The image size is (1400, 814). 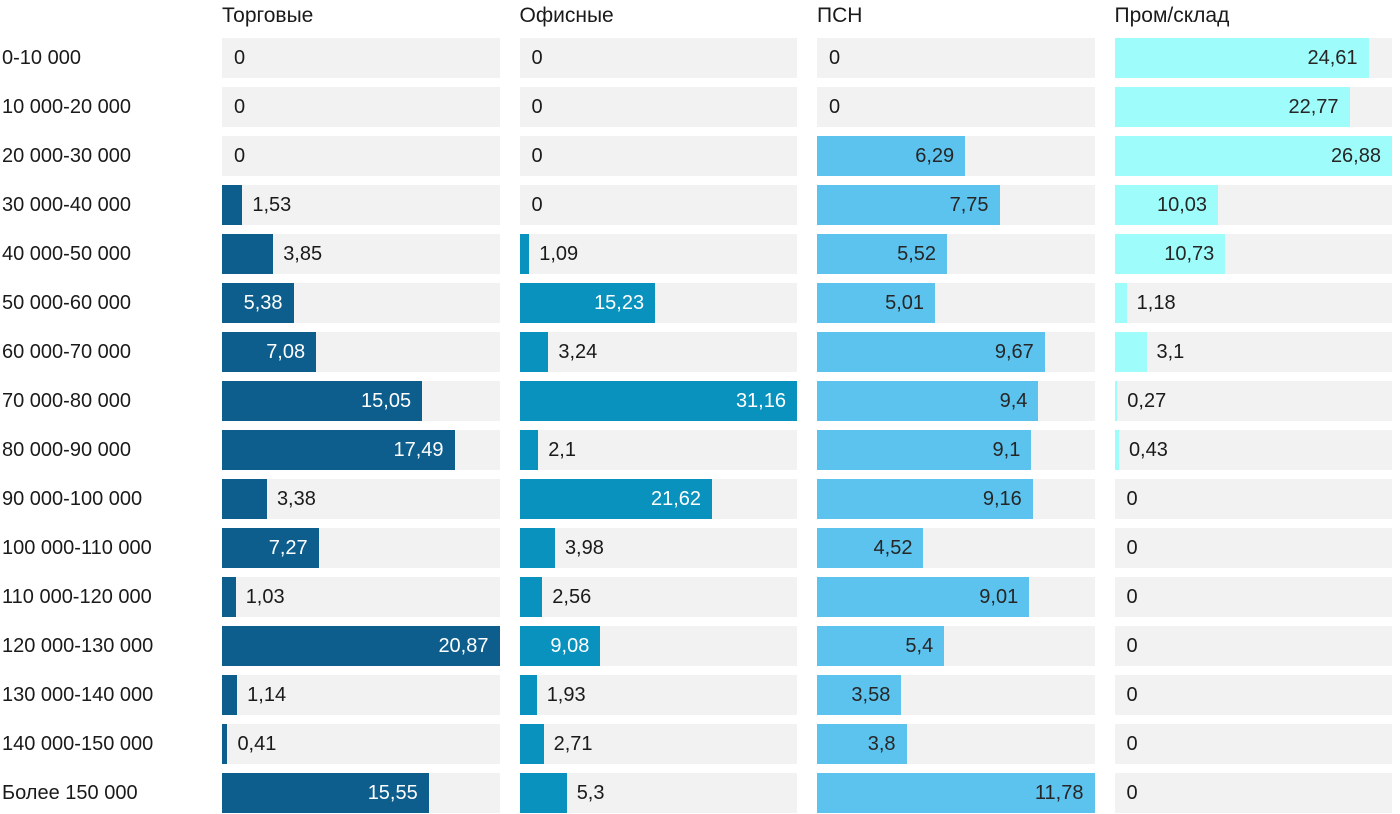 I want to click on value-label: 3,1, so click(x=1170, y=352).